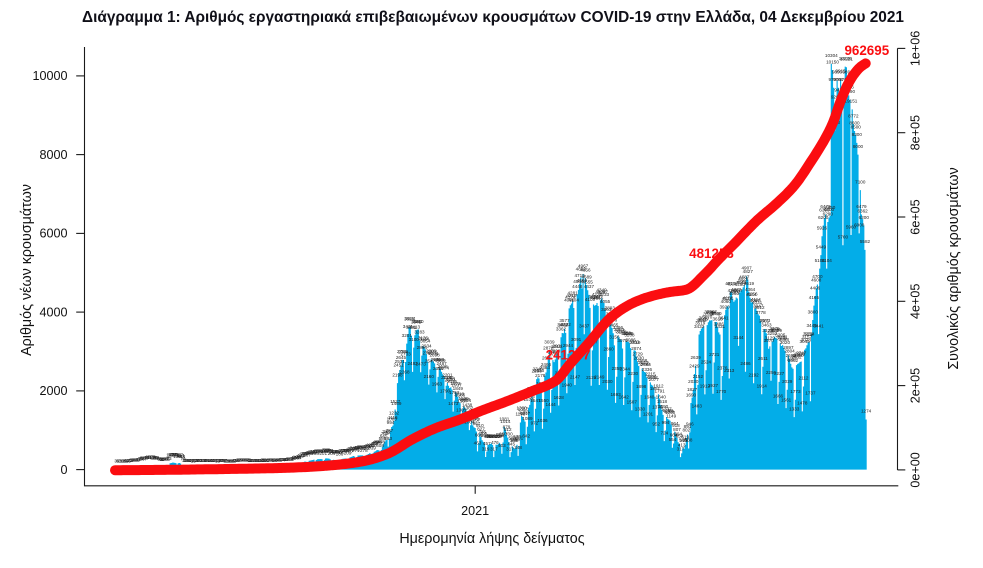 This screenshot has height=568, width=983. I want to click on svg-text: 1573, so click(465, 399).